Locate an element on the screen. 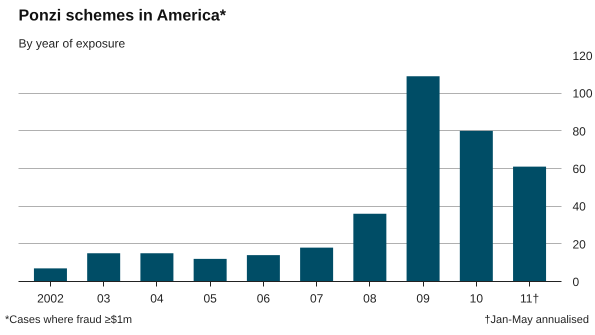  chart-subtitle: By year of exposure is located at coordinates (72, 43).